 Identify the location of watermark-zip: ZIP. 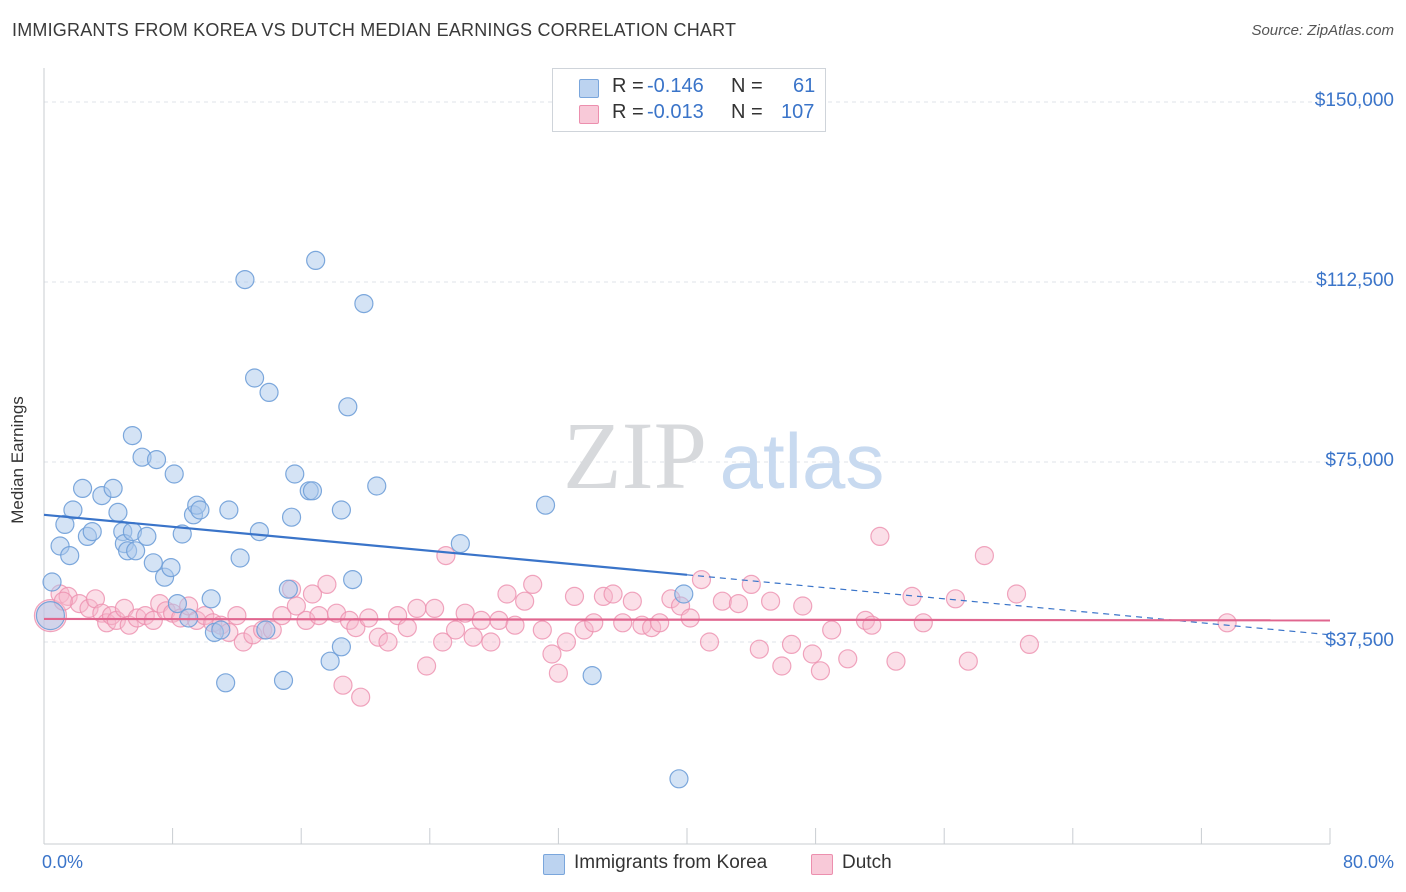
(635, 455).